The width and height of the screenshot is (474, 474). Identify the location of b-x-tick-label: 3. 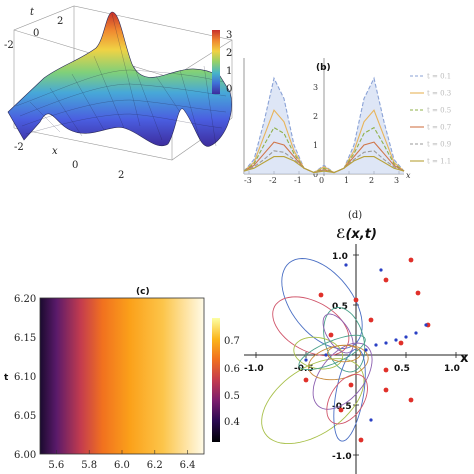
(396, 180).